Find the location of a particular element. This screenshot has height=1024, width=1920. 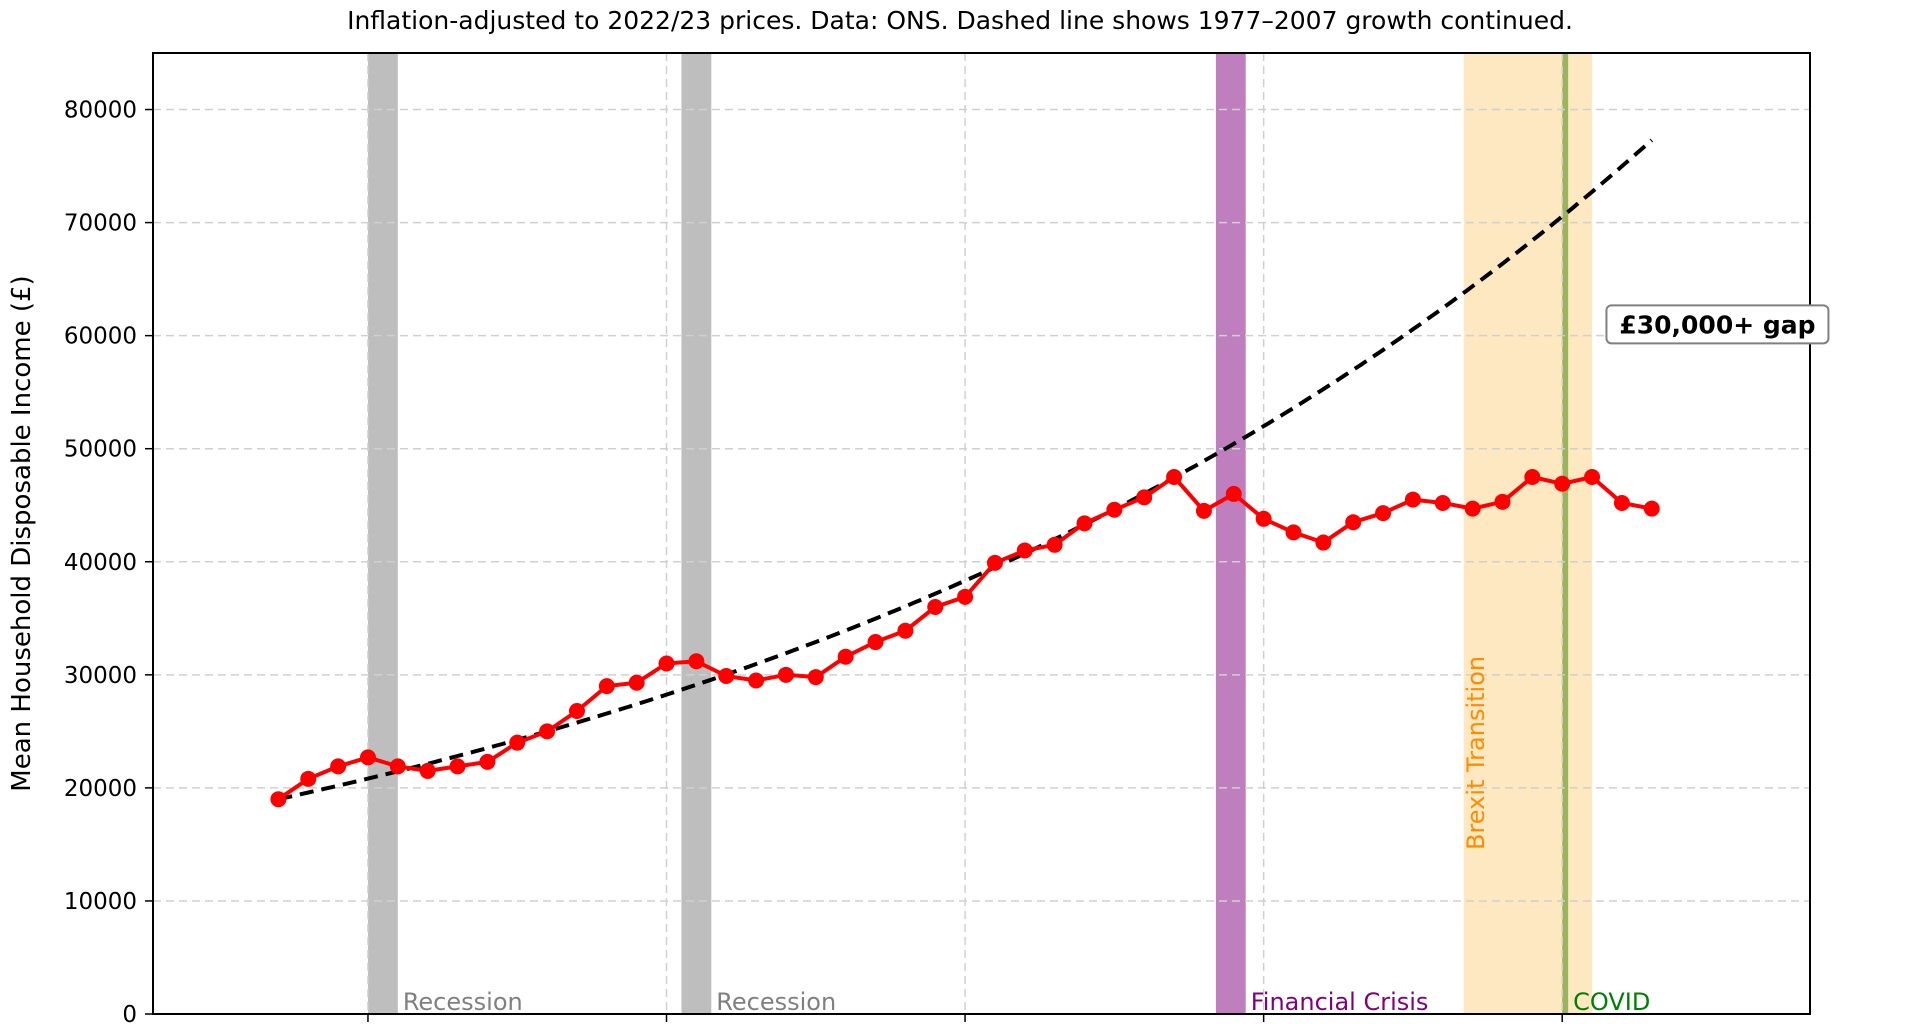

gap-annotation-box is located at coordinates (1717, 324).